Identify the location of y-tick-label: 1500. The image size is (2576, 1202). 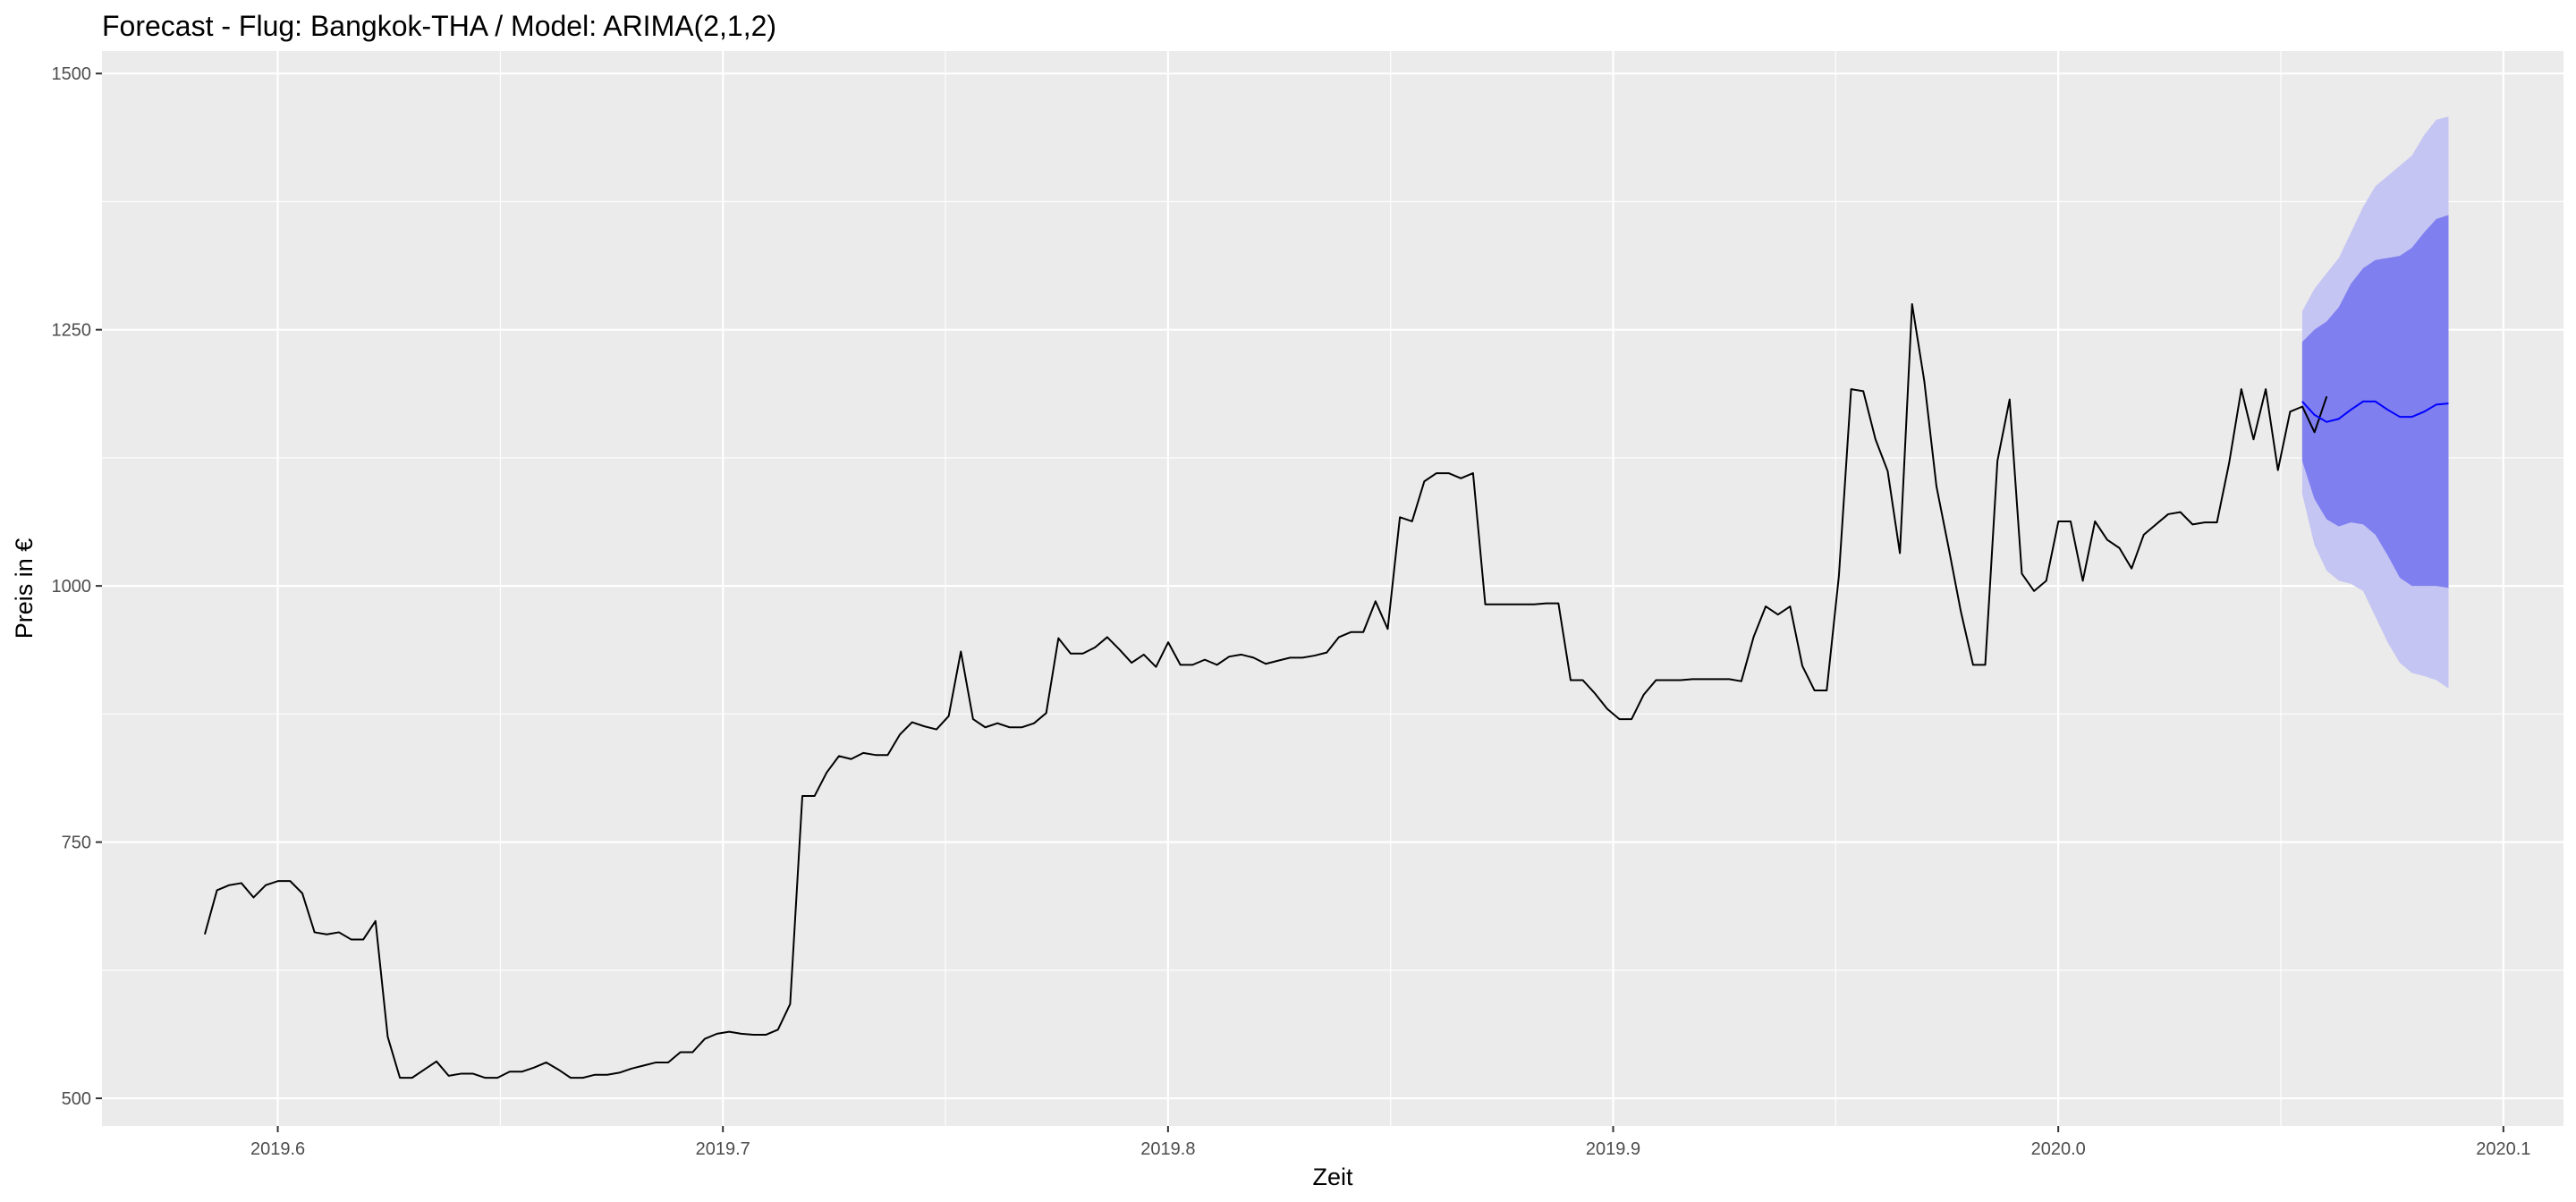
(72, 74).